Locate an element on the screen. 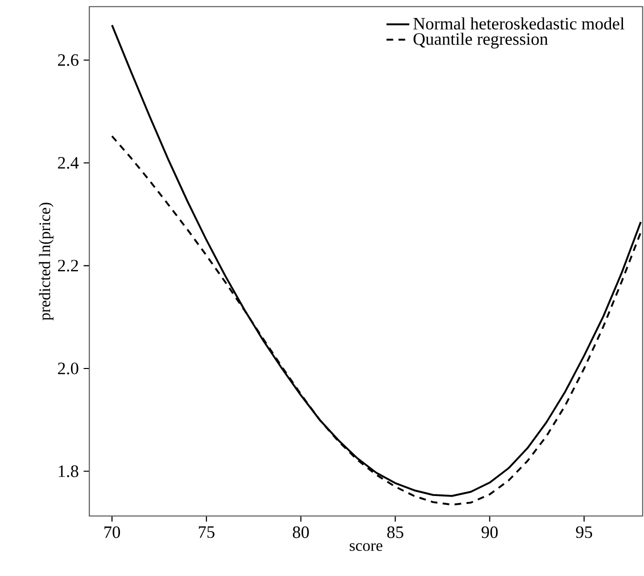 The height and width of the screenshot is (576, 644). y-tick-label: 2.6 is located at coordinates (68, 60).